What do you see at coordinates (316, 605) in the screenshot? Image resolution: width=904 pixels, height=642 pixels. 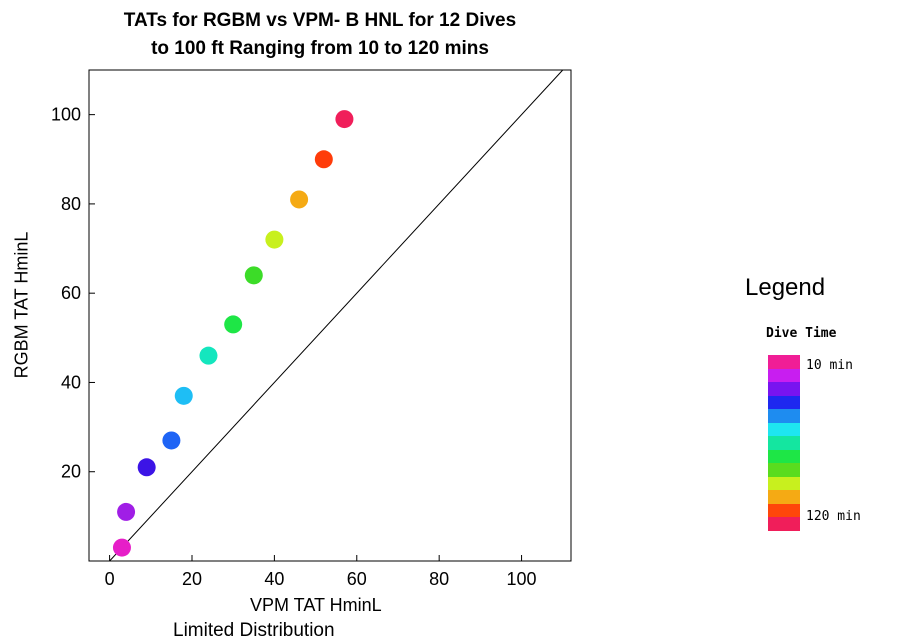 I see `x-axis-label: VPM TAT HminL` at bounding box center [316, 605].